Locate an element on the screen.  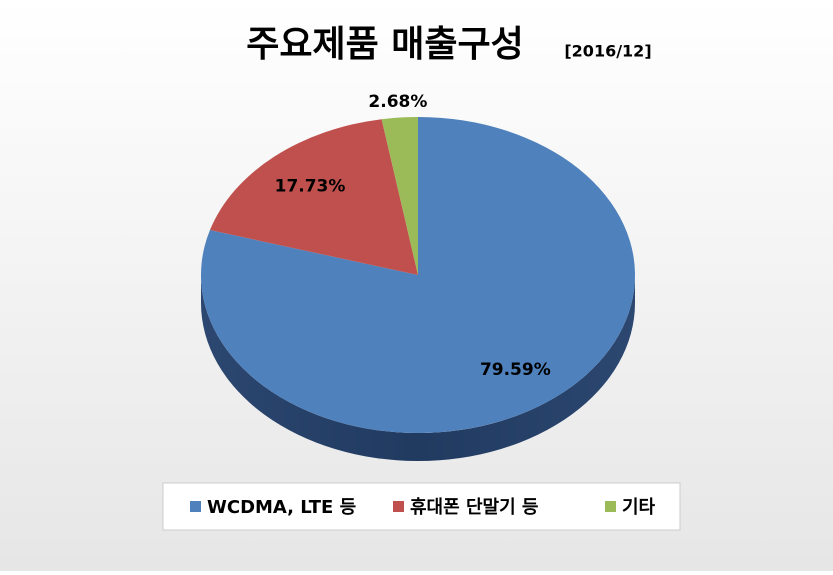
chart-title: 주요제품 매출구성 is located at coordinates (385, 44).